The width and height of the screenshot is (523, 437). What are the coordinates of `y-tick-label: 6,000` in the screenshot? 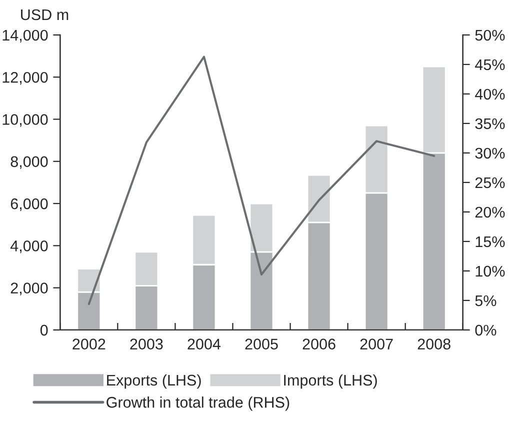 It's located at (29, 205).